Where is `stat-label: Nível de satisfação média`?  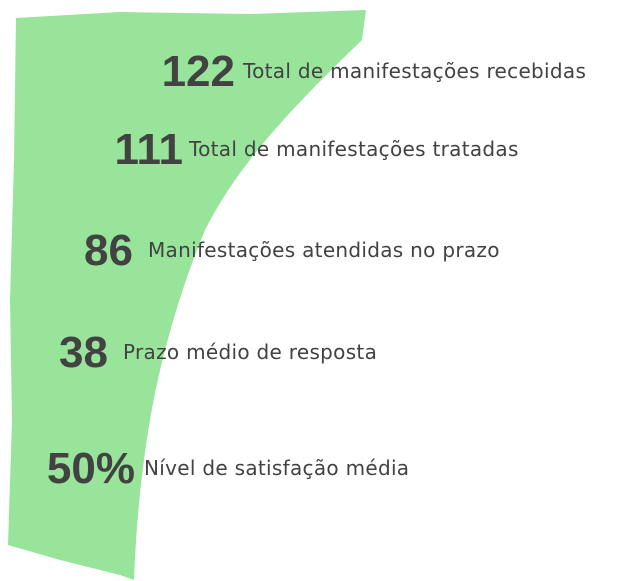
stat-label: Nível de satisfação média is located at coordinates (276, 468).